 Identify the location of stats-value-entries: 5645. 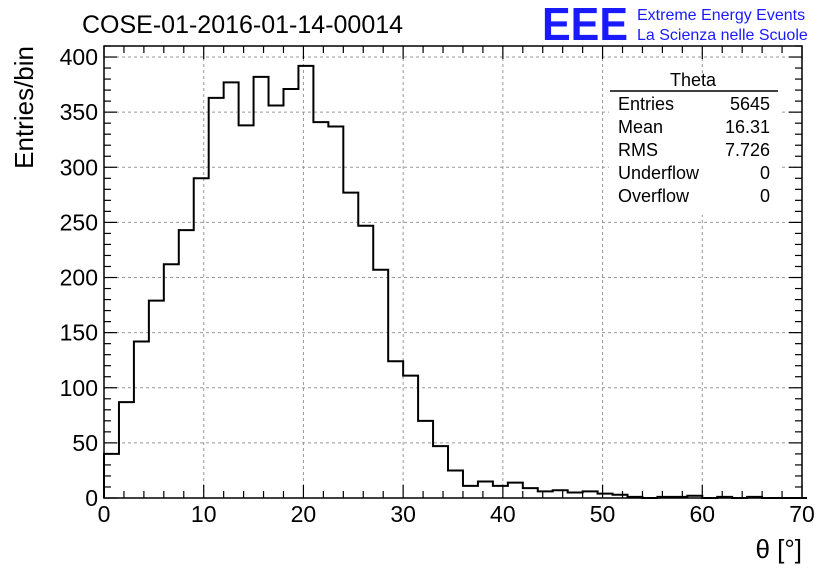
(750, 104).